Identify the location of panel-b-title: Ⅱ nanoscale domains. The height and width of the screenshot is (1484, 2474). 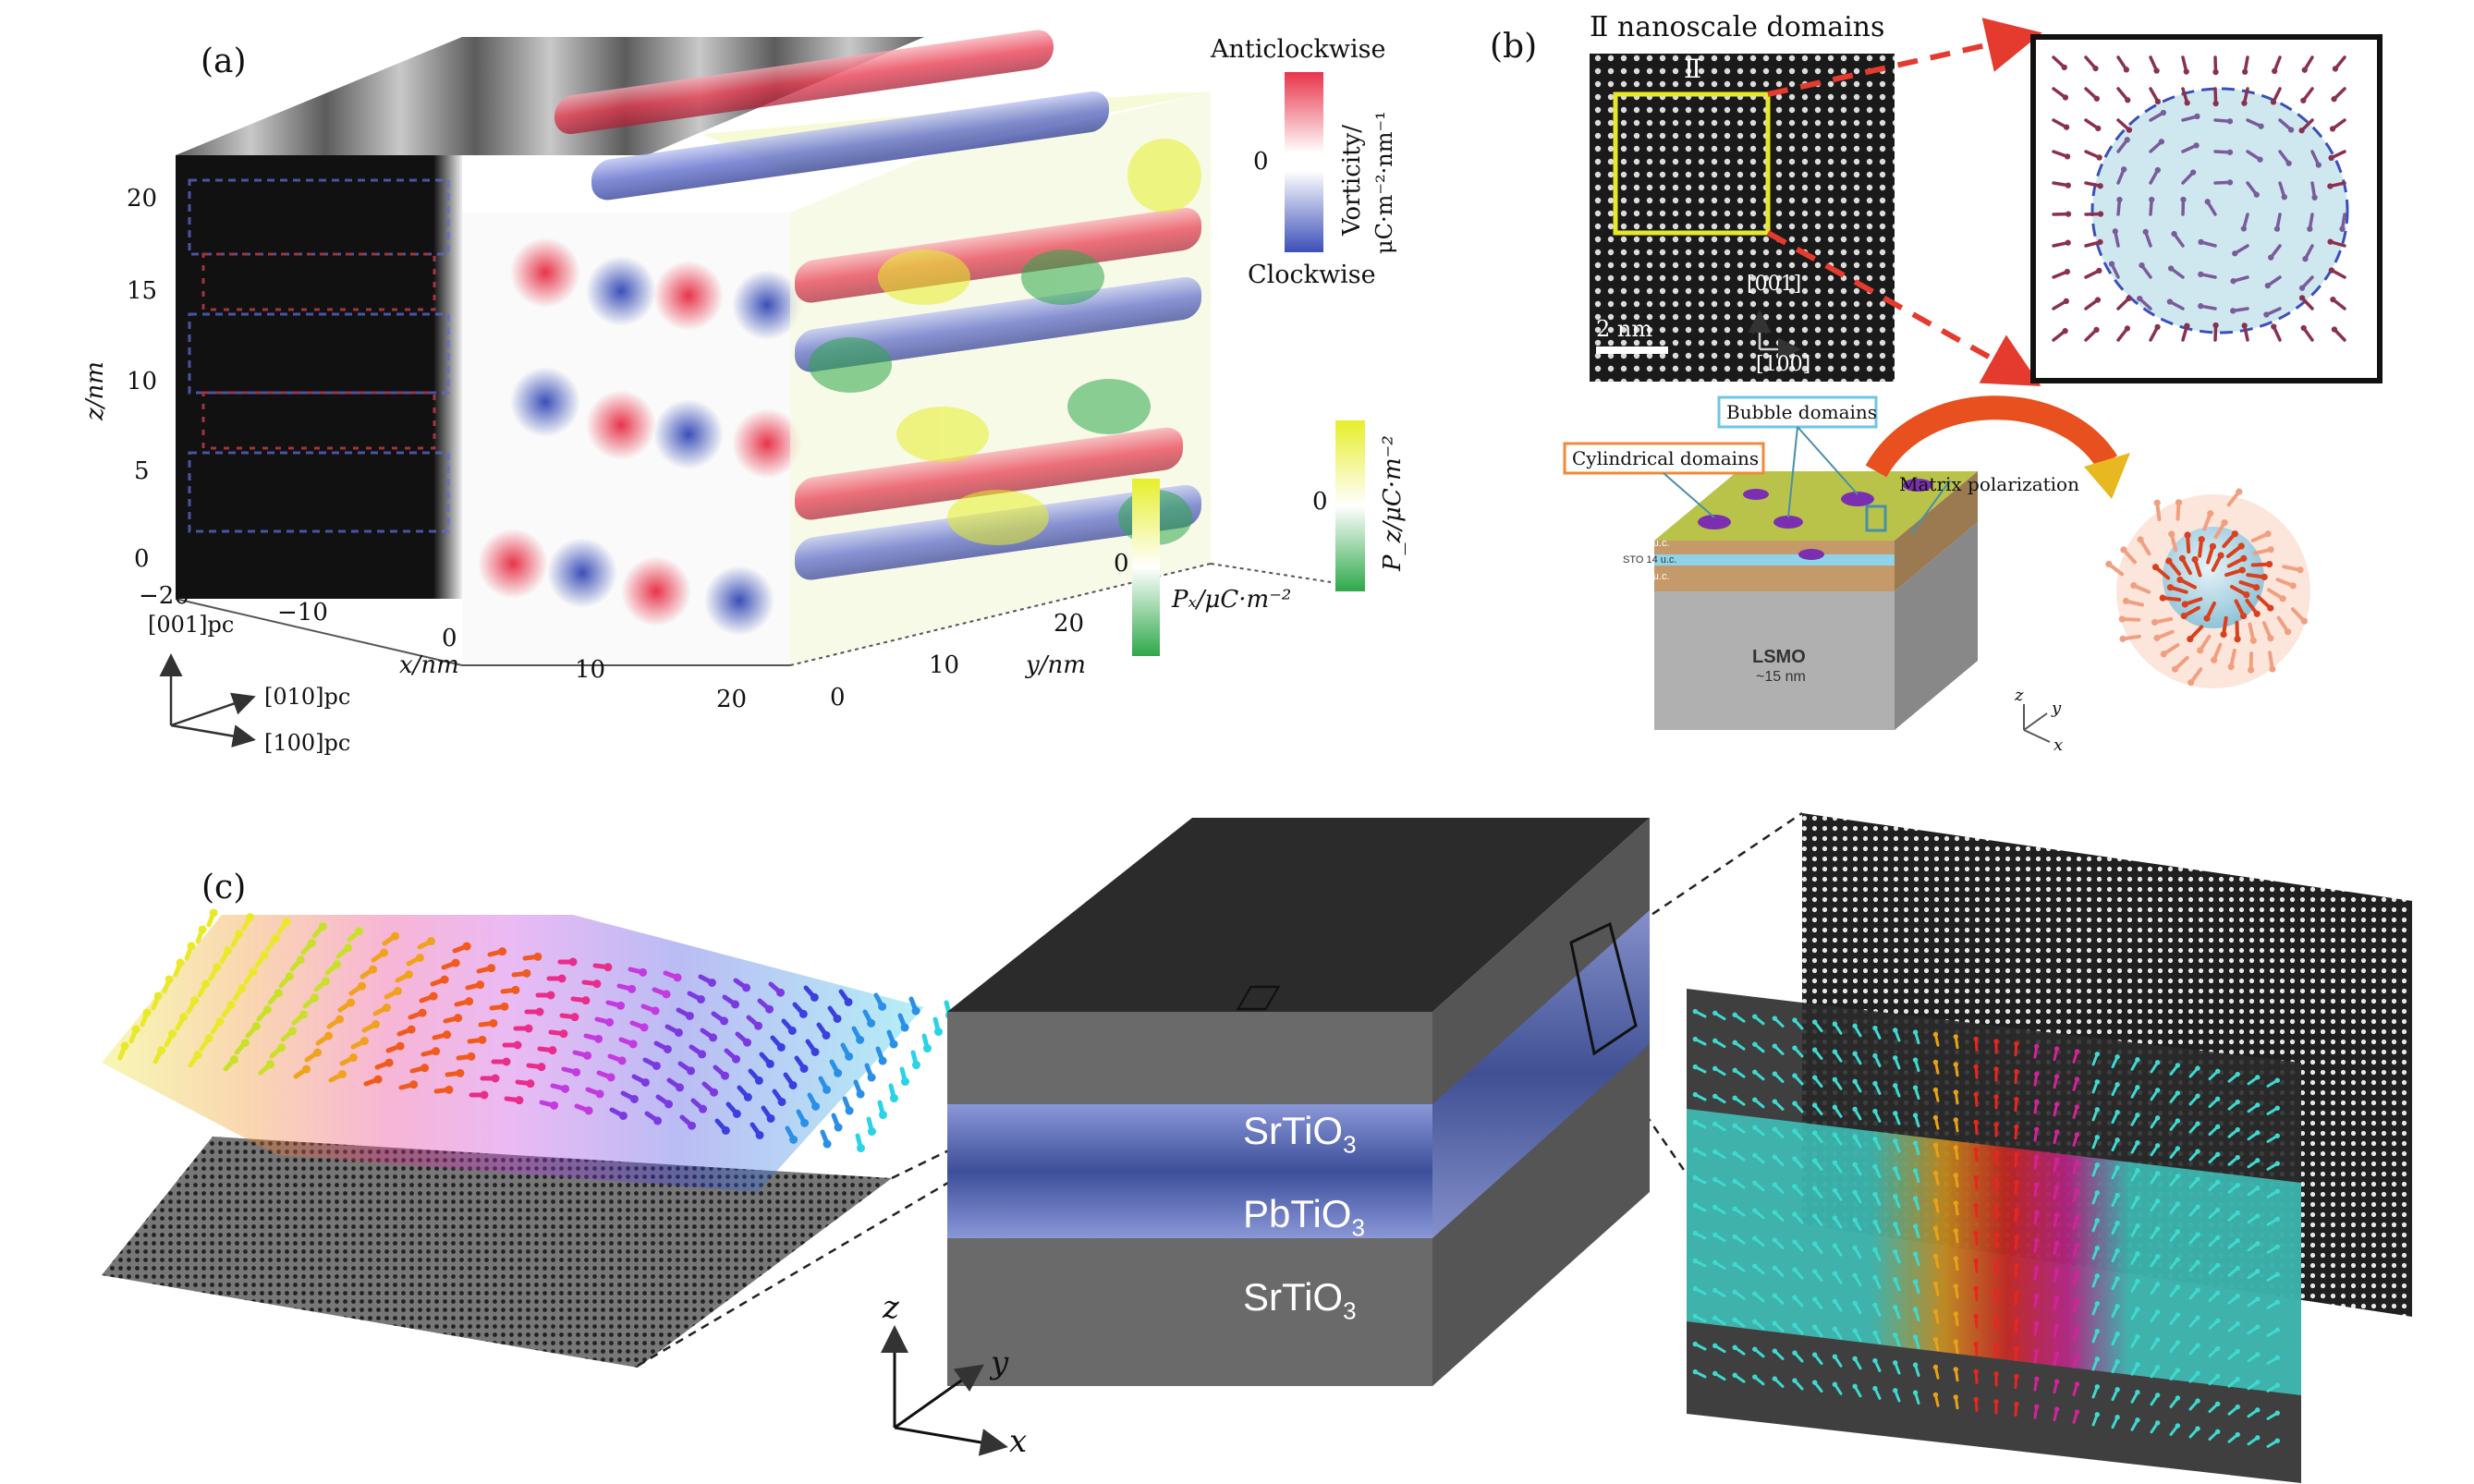
(1738, 27).